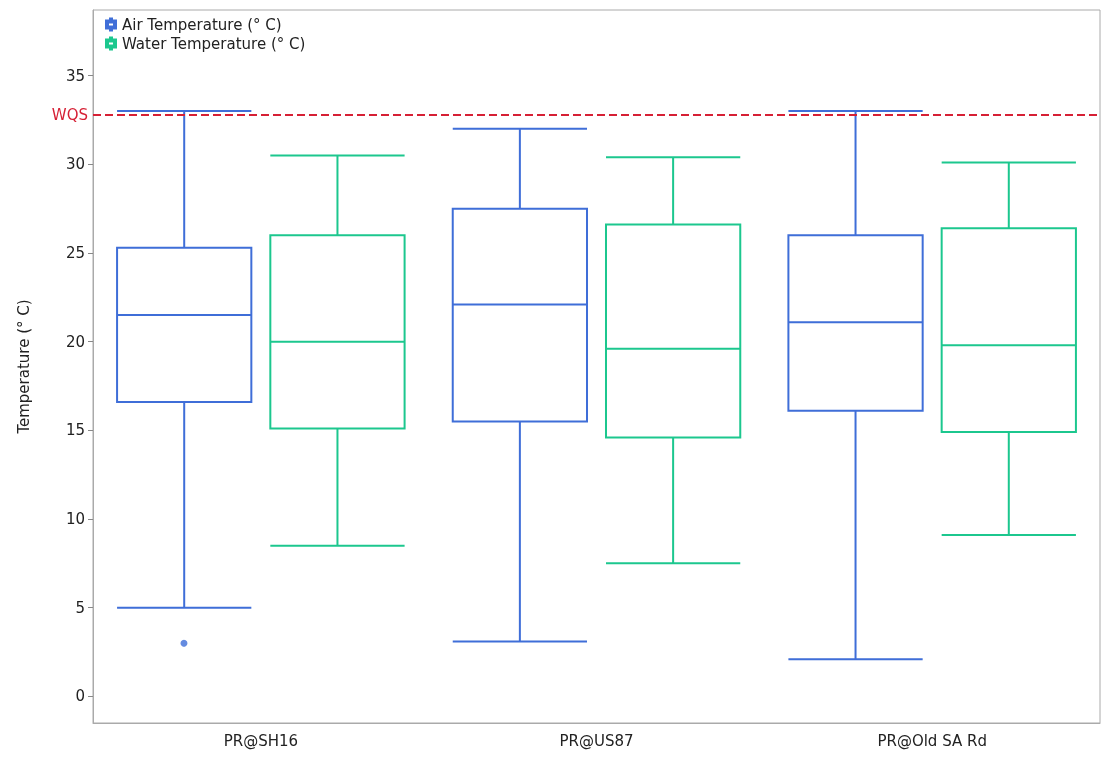 The width and height of the screenshot is (1115, 772). I want to click on y-tick-label: 25, so click(75, 252).